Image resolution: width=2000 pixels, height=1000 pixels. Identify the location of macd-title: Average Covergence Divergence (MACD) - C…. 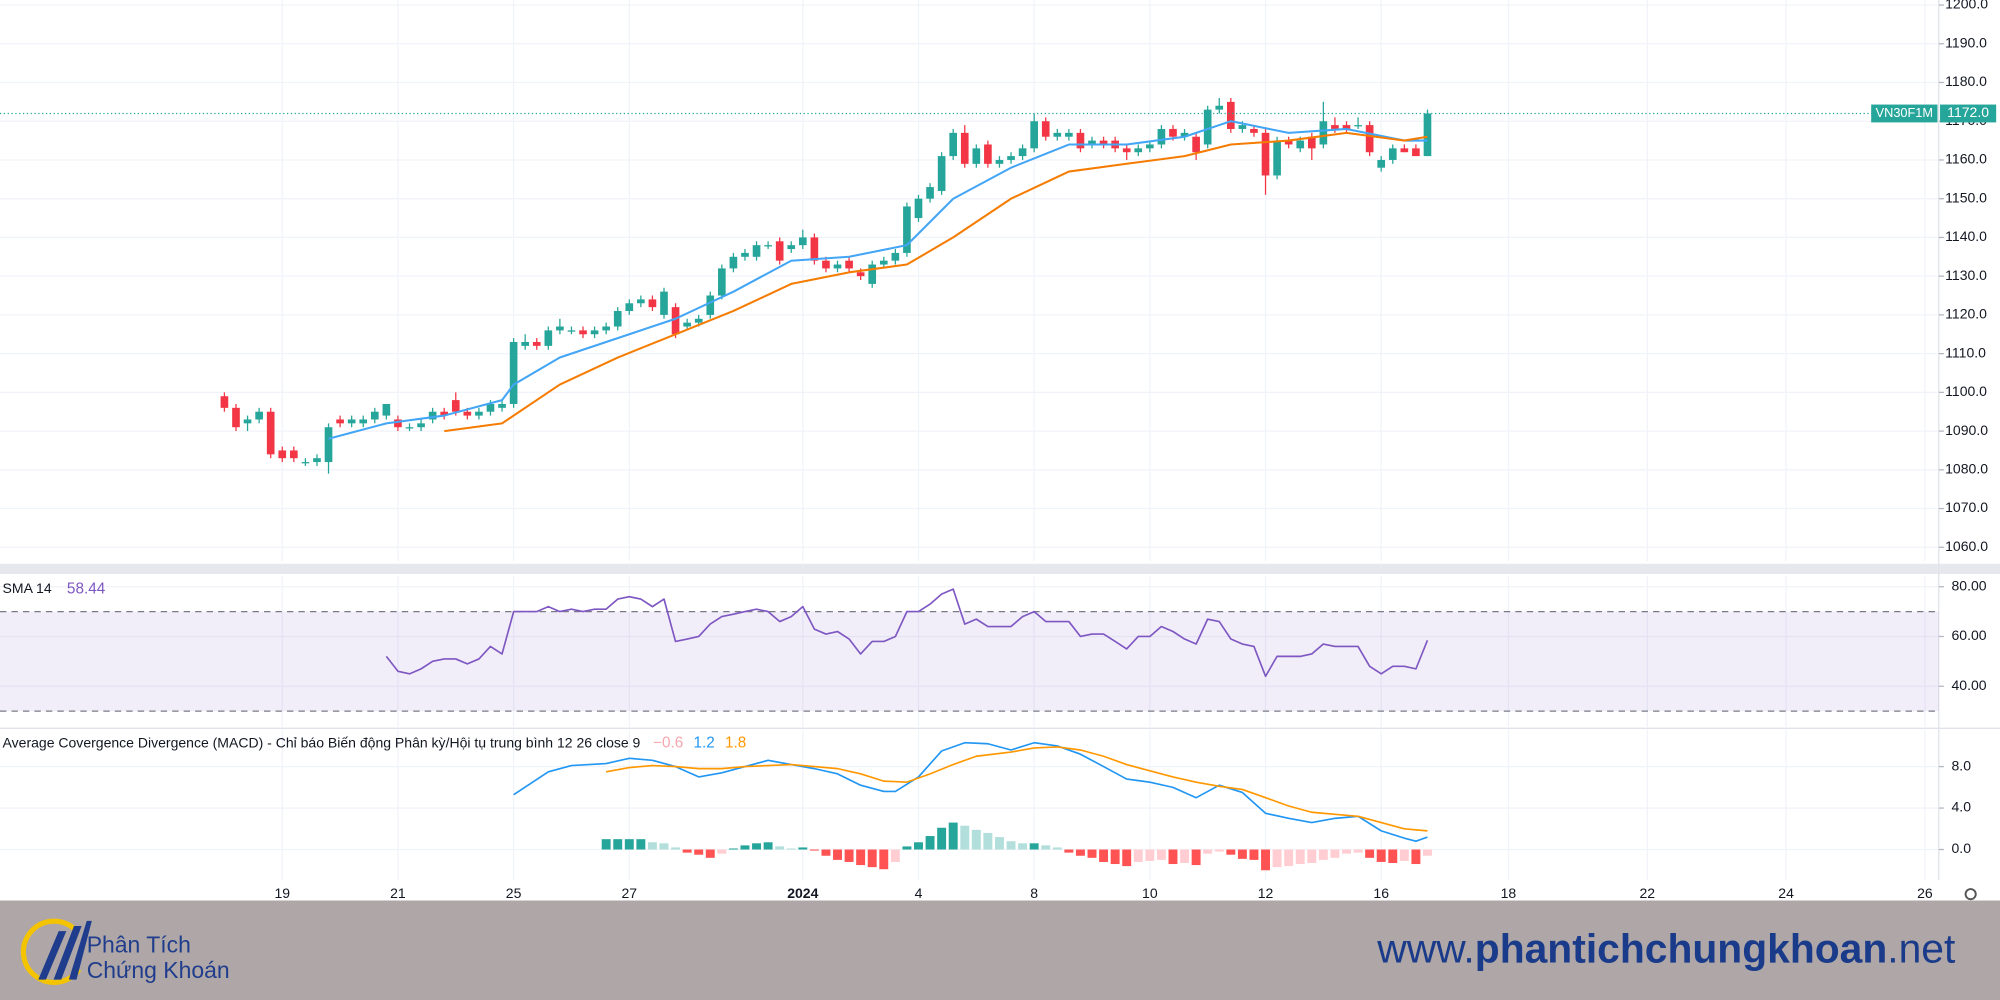
(322, 742).